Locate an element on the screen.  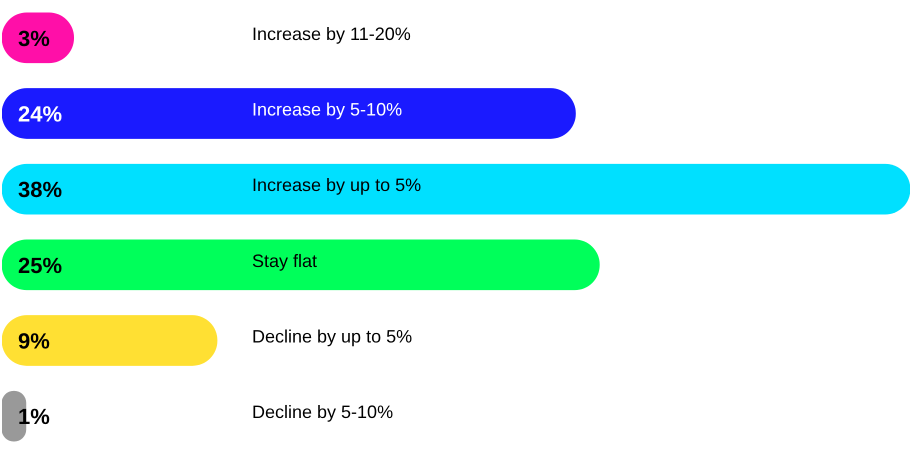
y-tick-label: Stay flat is located at coordinates (285, 260).